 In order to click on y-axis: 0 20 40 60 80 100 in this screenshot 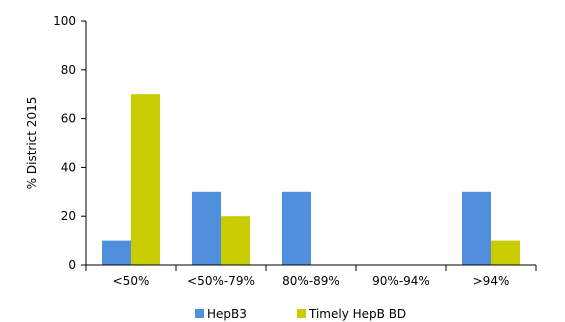, I will do `click(70, 143)`.